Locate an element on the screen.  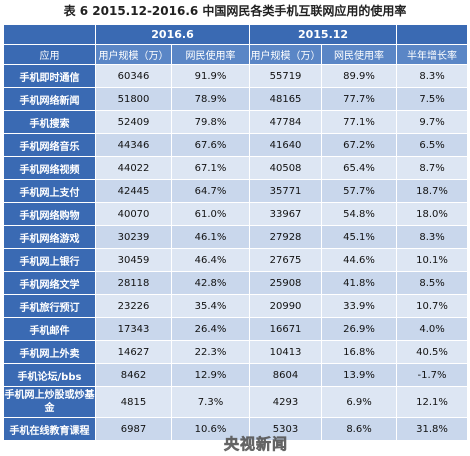
cell-users-2016-6: 23226 is located at coordinates (133, 306).